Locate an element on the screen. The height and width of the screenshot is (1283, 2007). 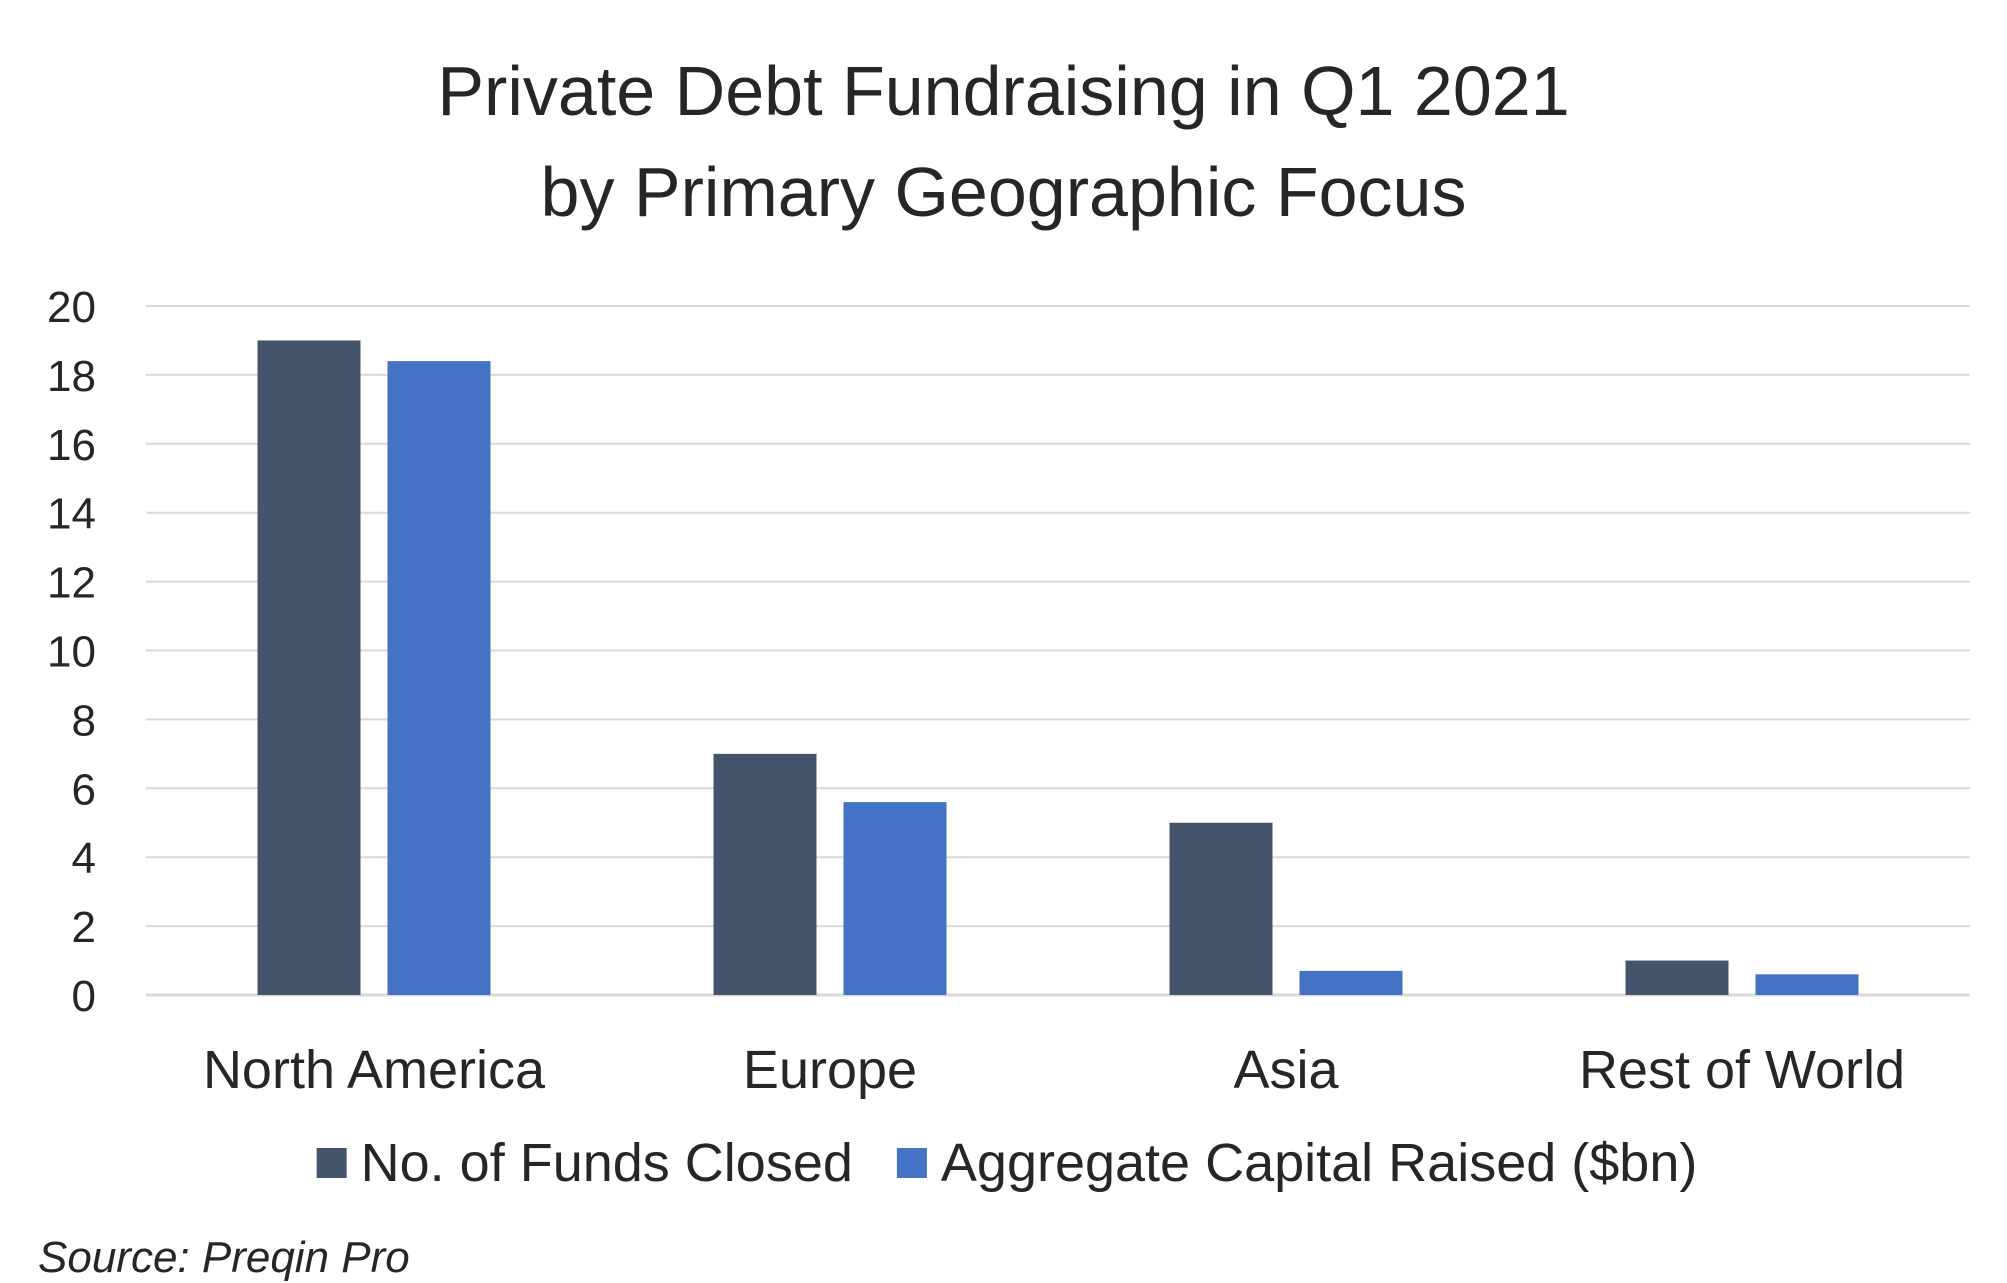
y-tick-label: 4 is located at coordinates (84, 858).